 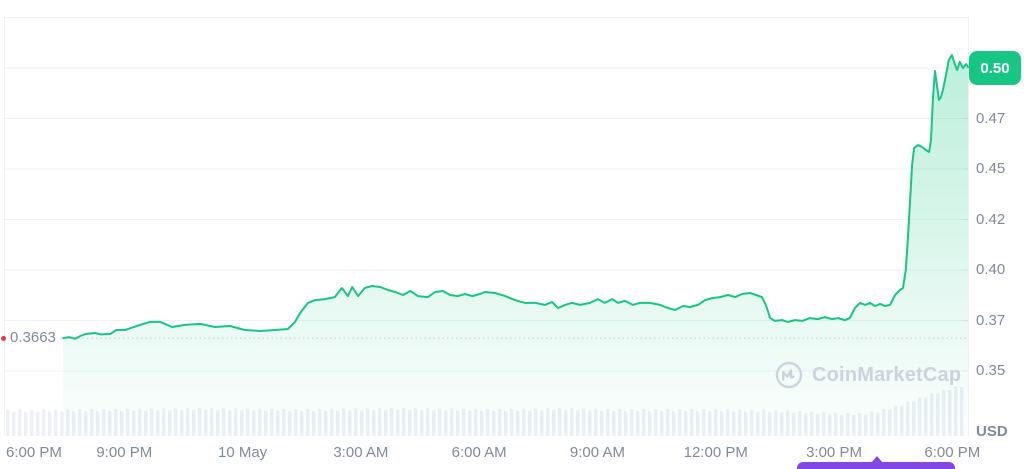 What do you see at coordinates (789, 375) in the screenshot?
I see `coinmarketcap-logo-icon` at bounding box center [789, 375].